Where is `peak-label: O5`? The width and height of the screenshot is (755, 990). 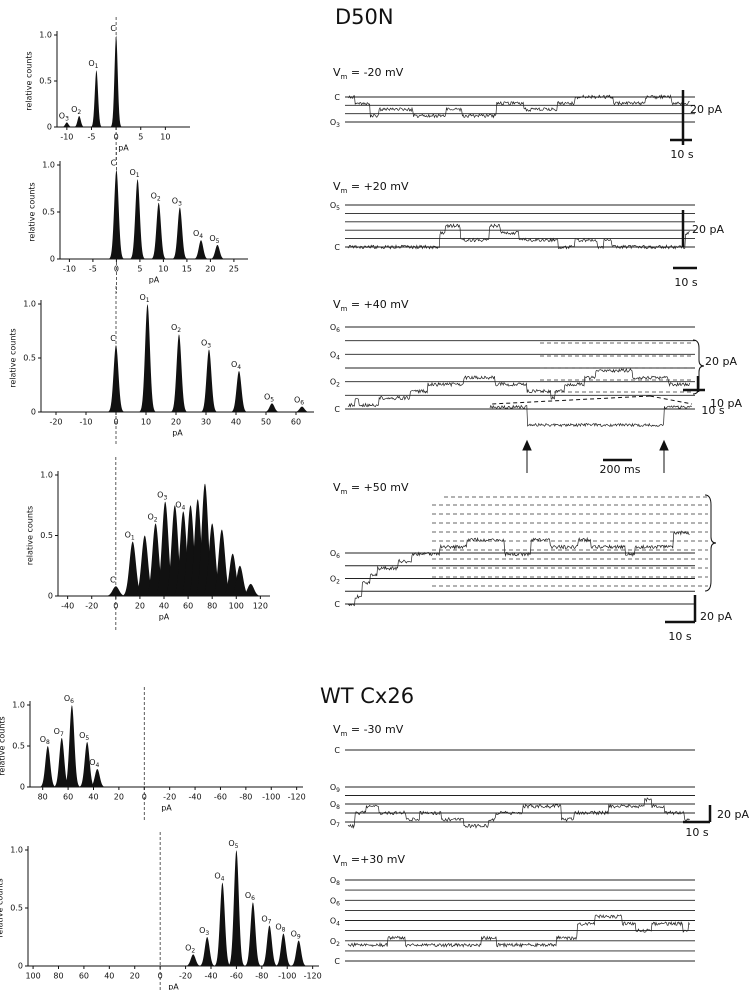
peak-label: O5 is located at coordinates (214, 239).